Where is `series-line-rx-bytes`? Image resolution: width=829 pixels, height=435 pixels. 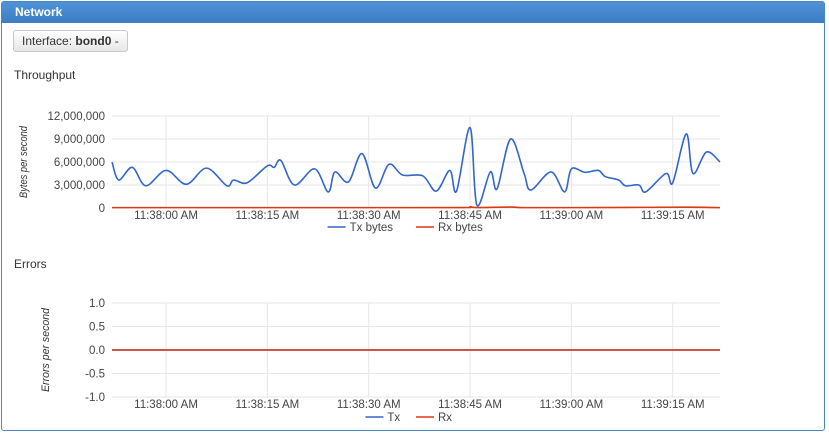
series-line-rx-bytes is located at coordinates (416, 207).